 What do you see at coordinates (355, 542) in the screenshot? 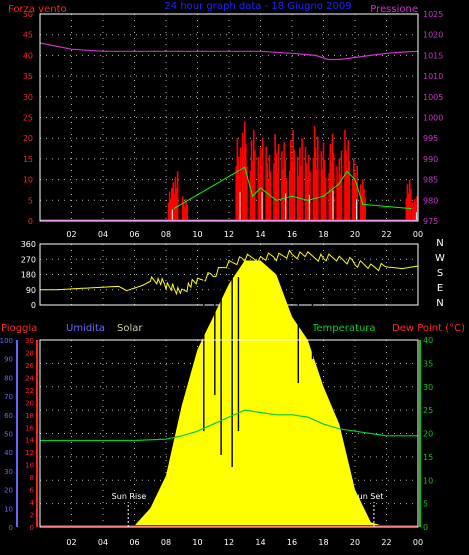
I see `temp-panel-xtick: 20` at bounding box center [355, 542].